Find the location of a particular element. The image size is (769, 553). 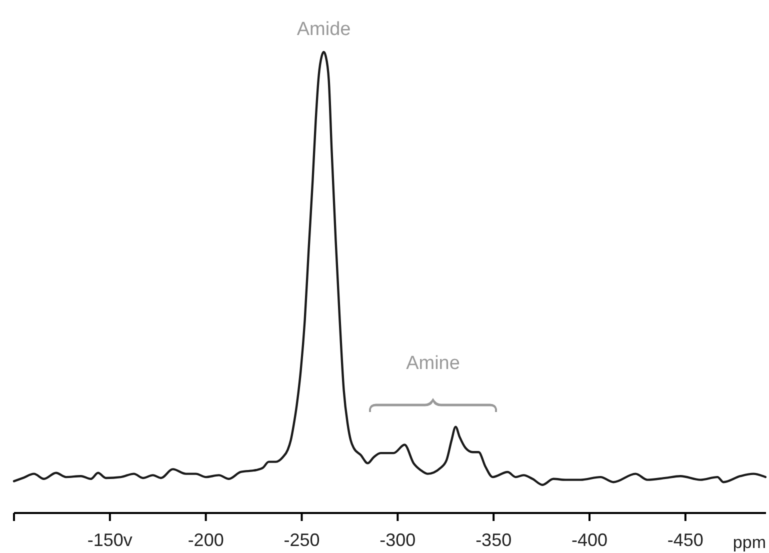

x-axis-title: ppm is located at coordinates (749, 542).